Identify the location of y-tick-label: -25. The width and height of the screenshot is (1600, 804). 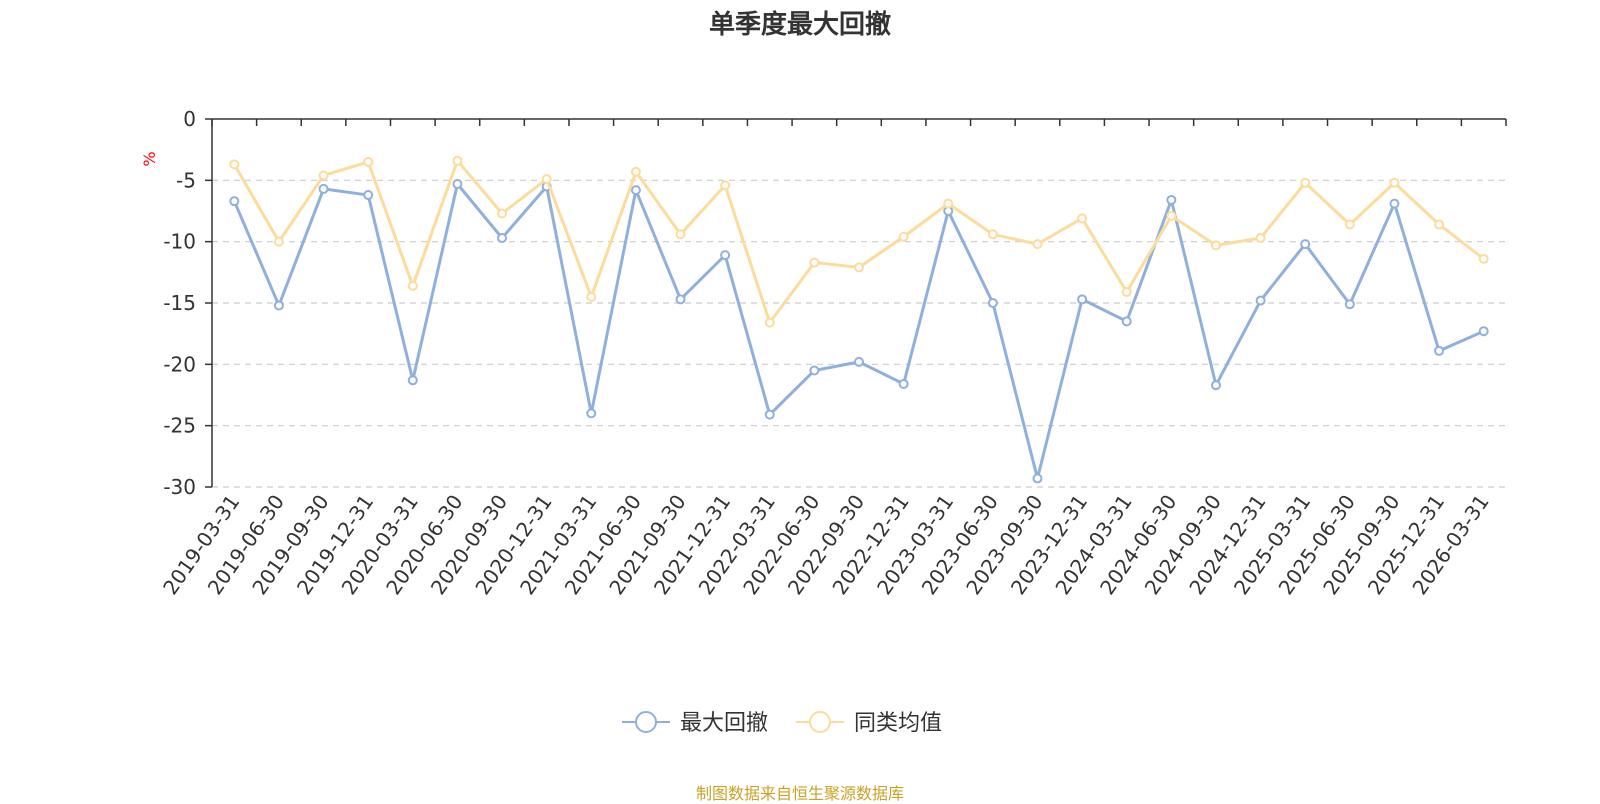
(179, 426).